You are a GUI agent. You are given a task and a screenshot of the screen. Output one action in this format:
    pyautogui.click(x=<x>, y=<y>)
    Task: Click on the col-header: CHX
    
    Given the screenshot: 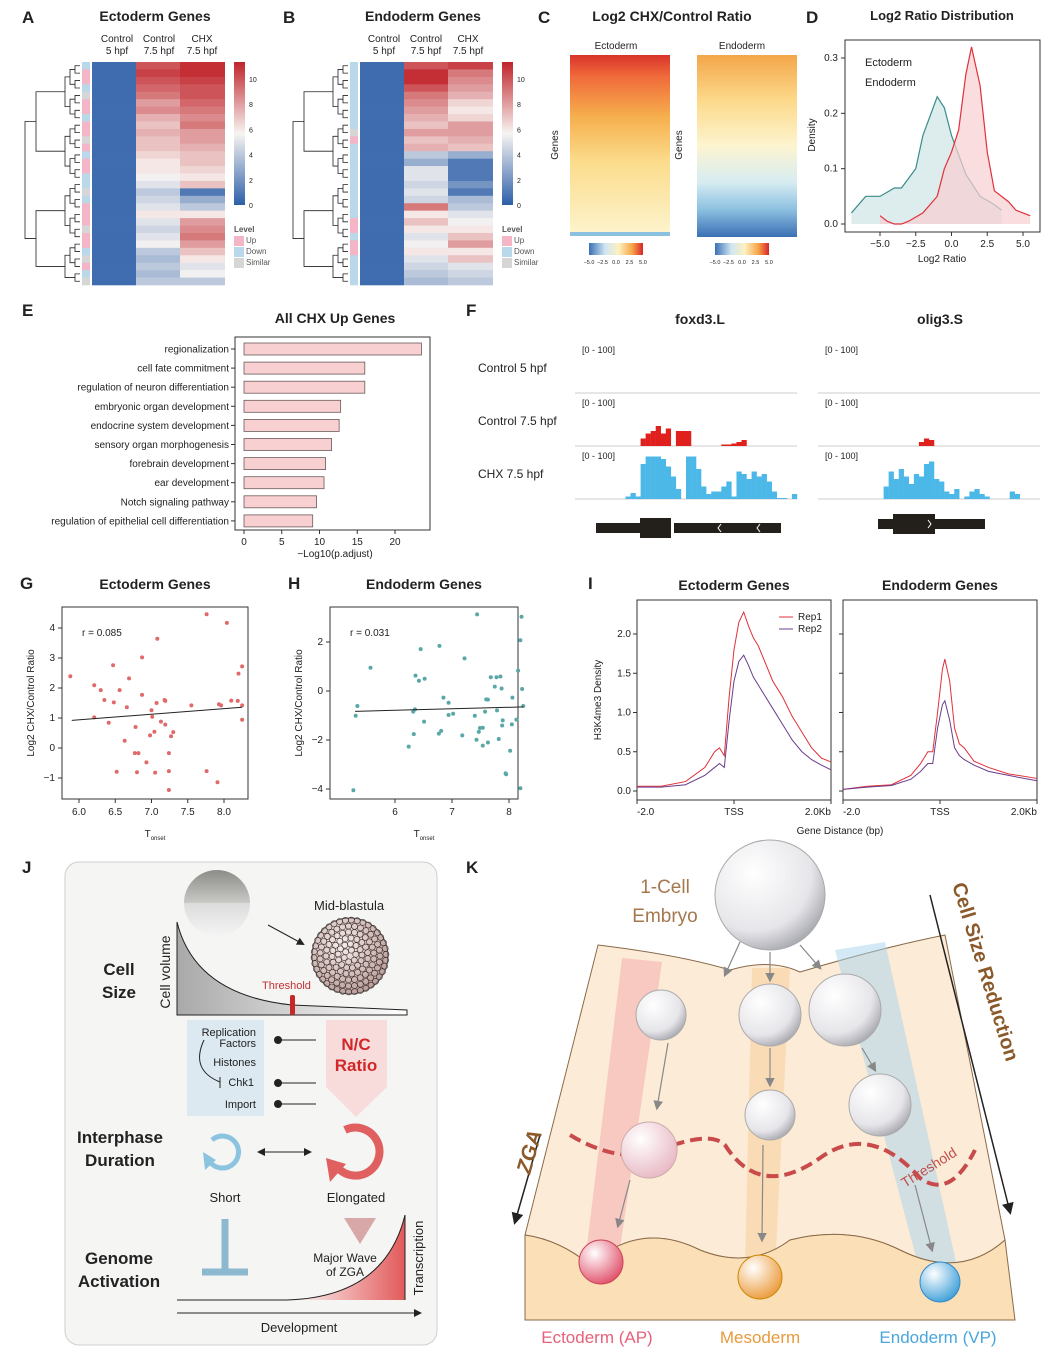 What is the action you would take?
    pyautogui.click(x=201, y=39)
    